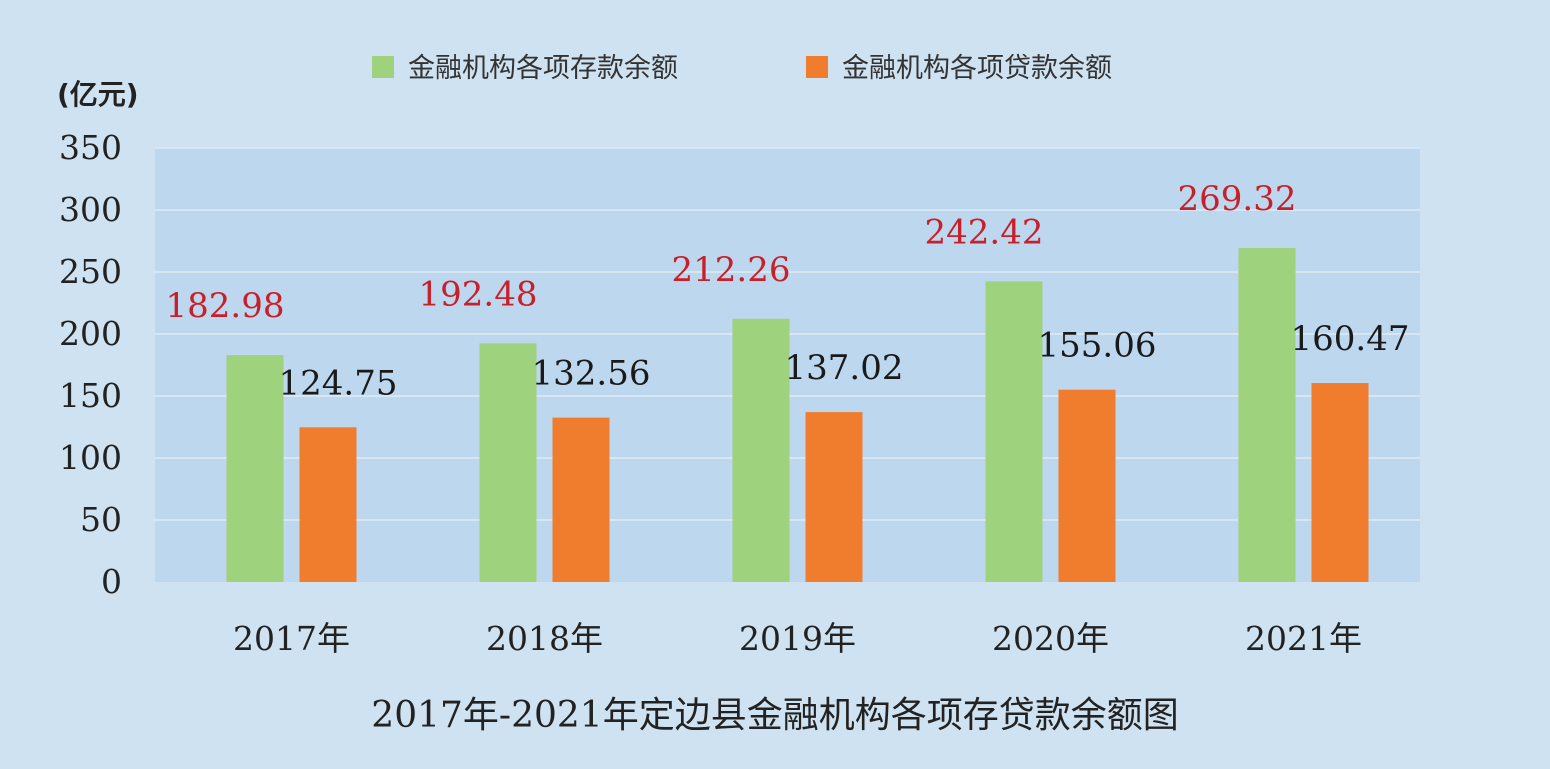 The image size is (1550, 769). I want to click on data-label-loan: 160.47, so click(1350, 339).